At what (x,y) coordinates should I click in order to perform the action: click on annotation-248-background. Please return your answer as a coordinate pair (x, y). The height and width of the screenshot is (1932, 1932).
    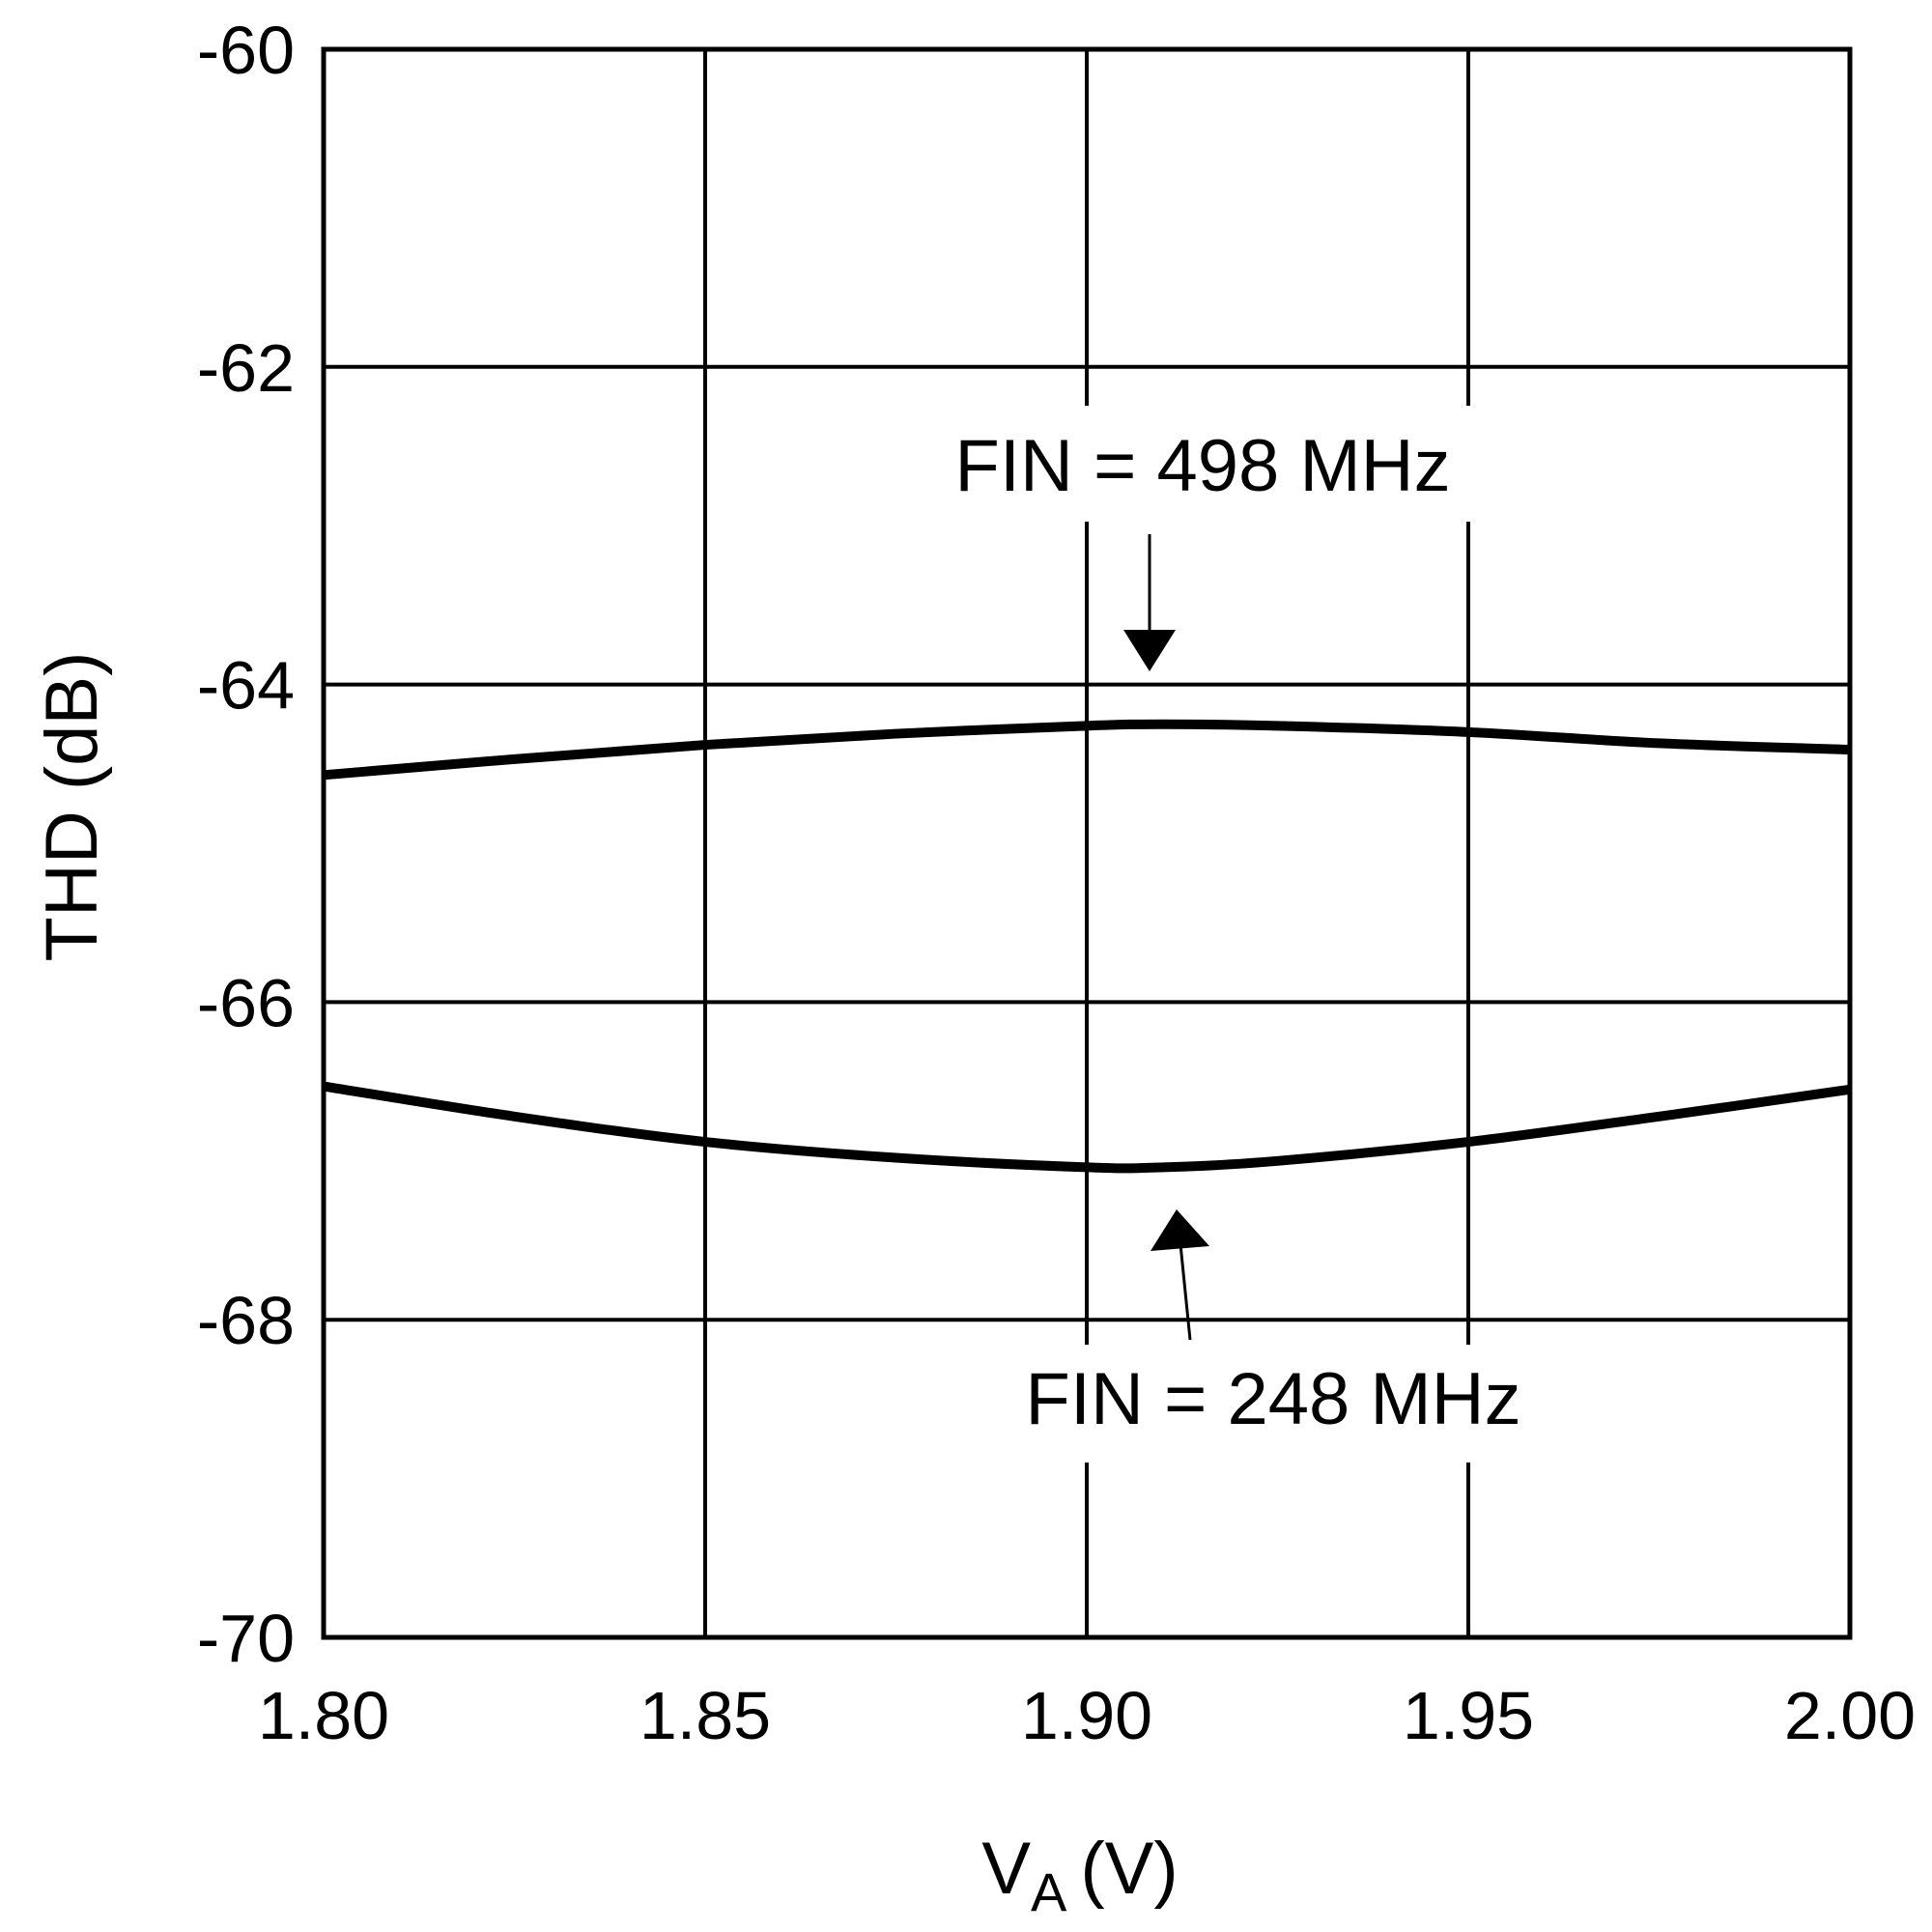
    Looking at the image, I should click on (1275, 1404).